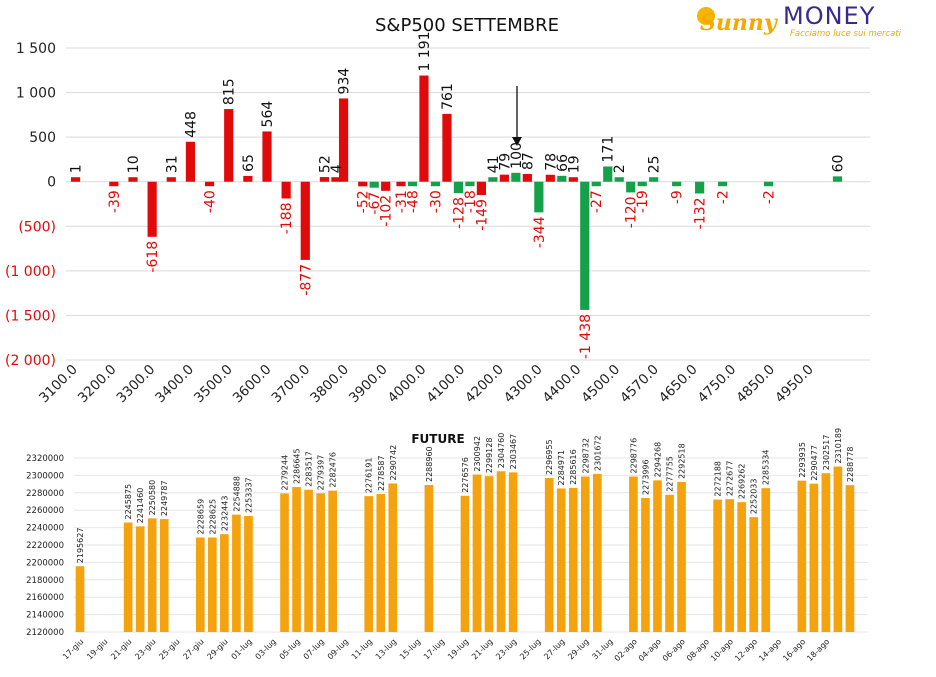 Image resolution: width=936 pixels, height=677 pixels. Describe the element at coordinates (501, 451) in the screenshot. I see `future-data-label: 2304760` at that location.